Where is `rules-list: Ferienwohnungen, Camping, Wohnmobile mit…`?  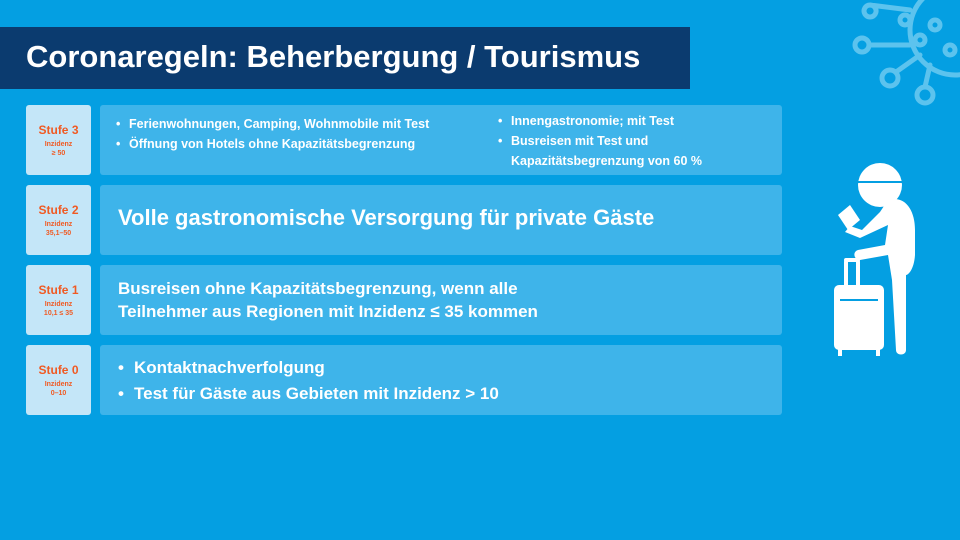
rules-list: Ferienwohnungen, Camping, Wohnmobile mit… is located at coordinates (272, 134).